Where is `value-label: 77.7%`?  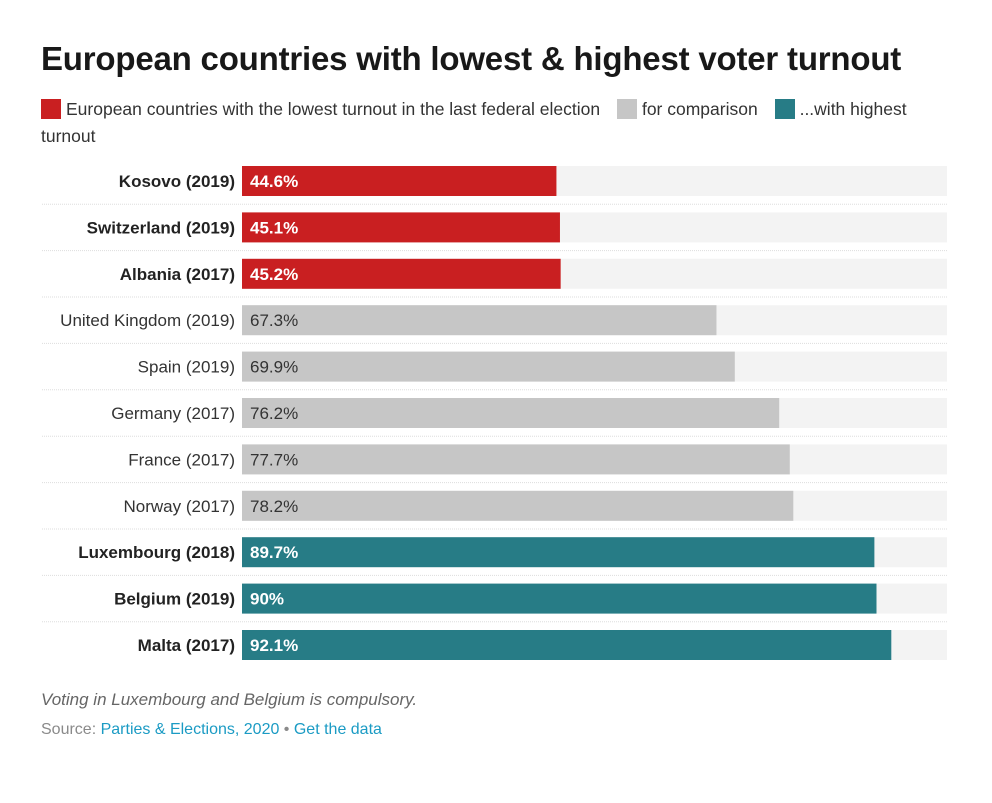
value-label: 77.7% is located at coordinates (274, 459).